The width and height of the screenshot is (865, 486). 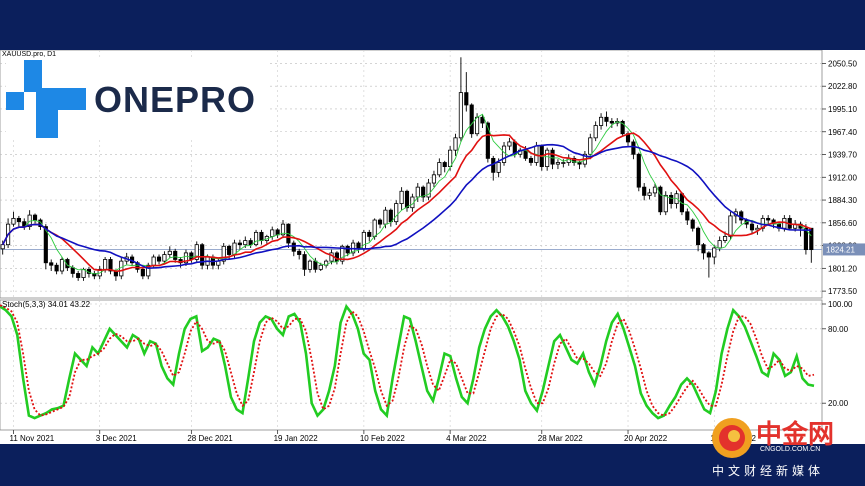 I want to click on stoch-tick-label: 80.00, so click(x=838, y=329).